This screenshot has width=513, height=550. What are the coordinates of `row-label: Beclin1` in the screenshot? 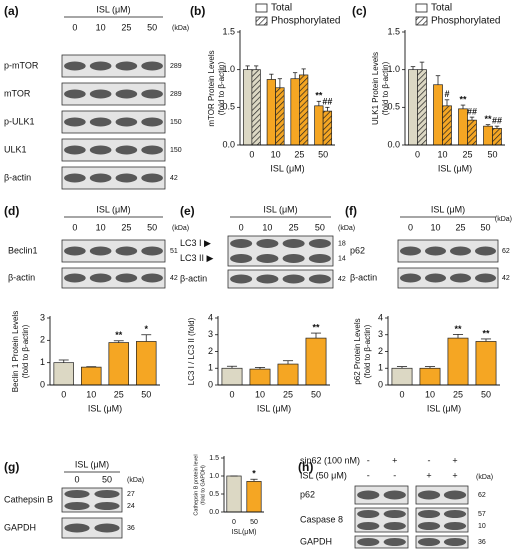 It's located at (23, 250).